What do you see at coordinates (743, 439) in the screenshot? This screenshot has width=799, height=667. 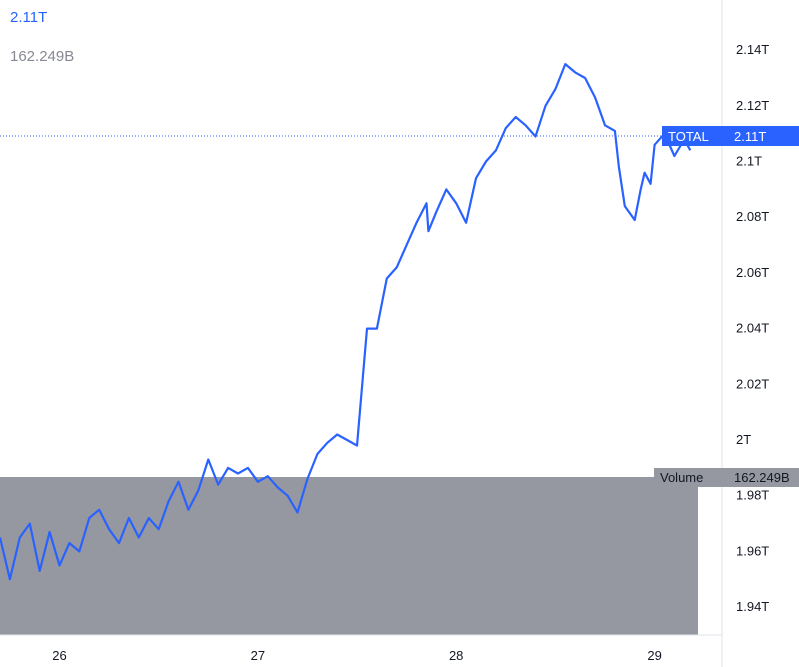 I see `y-tick-label: 2T` at bounding box center [743, 439].